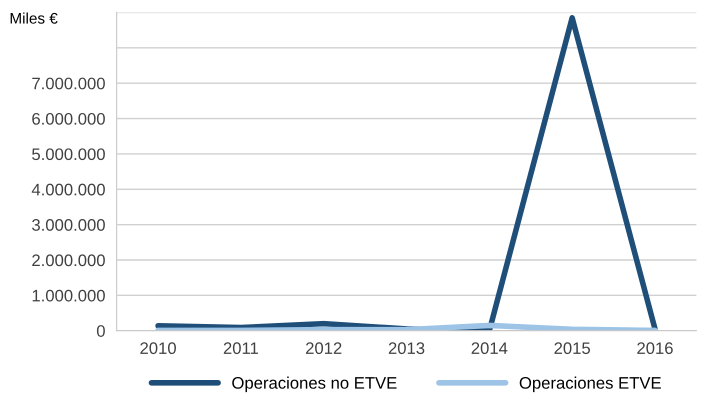 The width and height of the screenshot is (707, 416). I want to click on legend-label: Operaciones no ETVE, so click(314, 384).